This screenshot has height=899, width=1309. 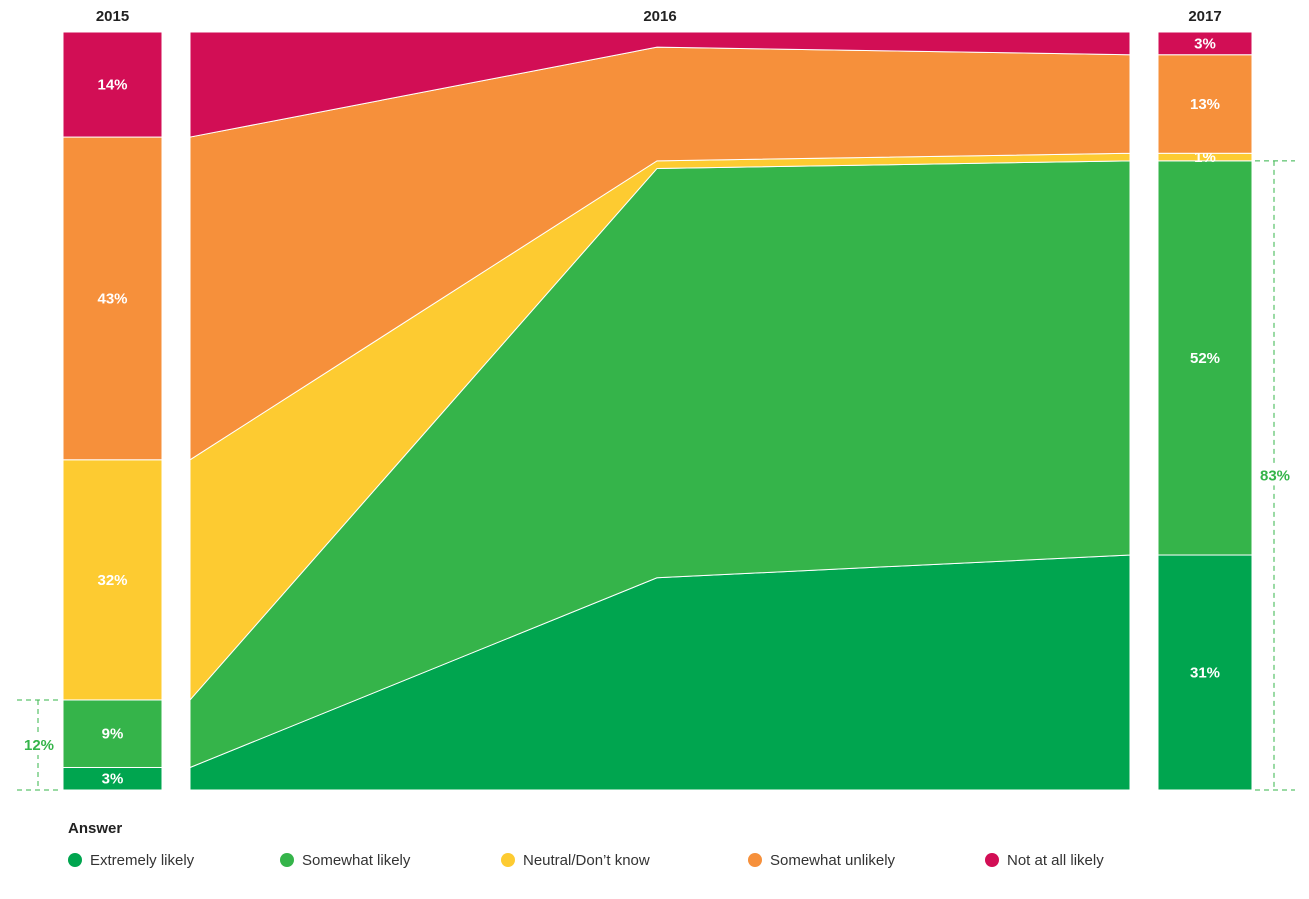 What do you see at coordinates (833, 860) in the screenshot?
I see `legend-label: Somewhat unlikely` at bounding box center [833, 860].